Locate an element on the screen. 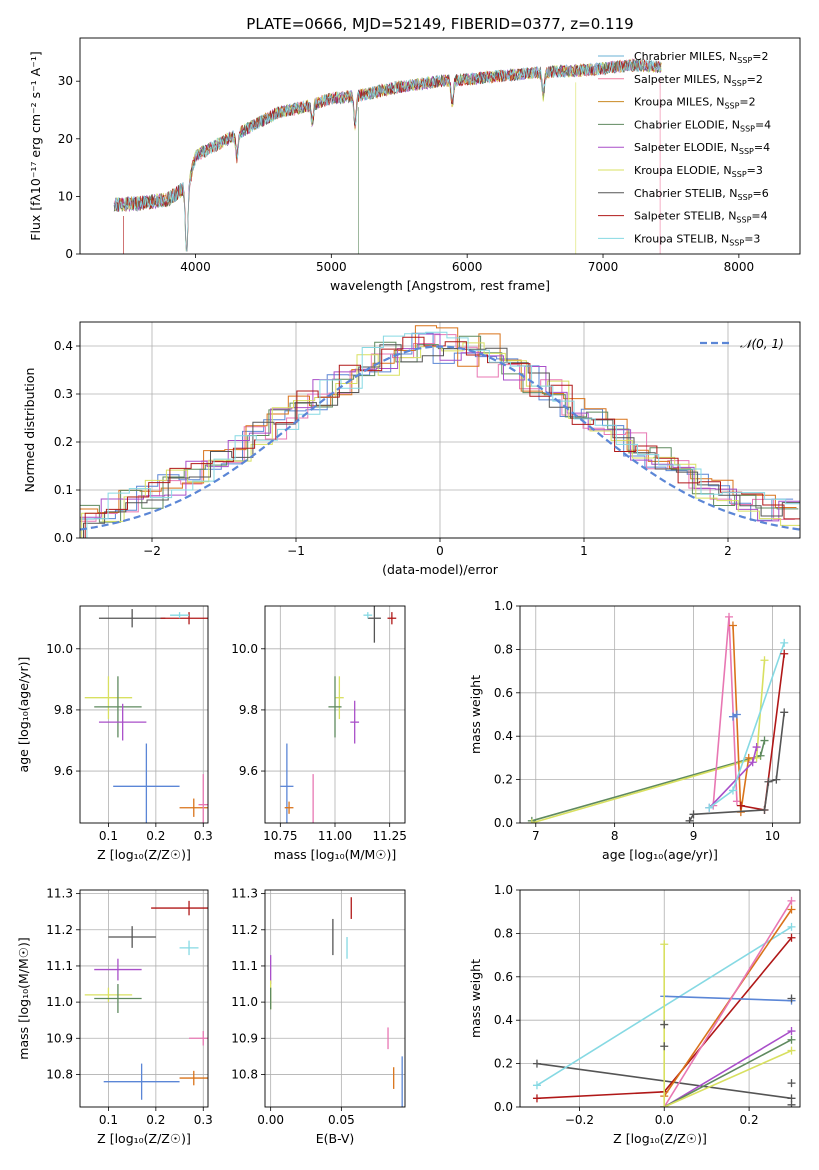 Image resolution: width=819 pixels, height=1170 pixels. y-axis-label: Normed distribution is located at coordinates (29, 430).